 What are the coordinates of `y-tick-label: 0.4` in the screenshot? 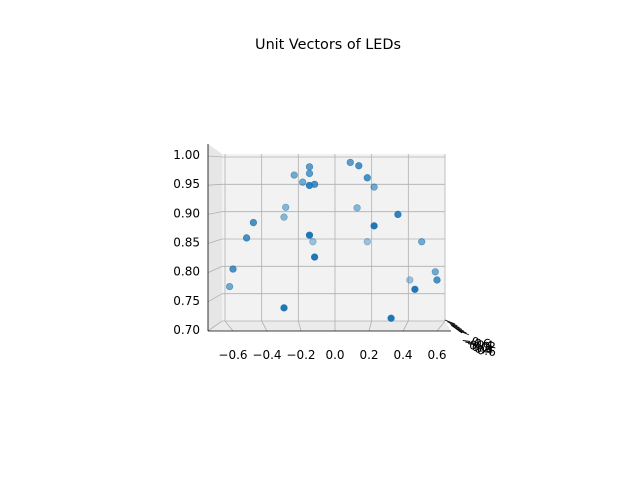 It's located at (484, 349).